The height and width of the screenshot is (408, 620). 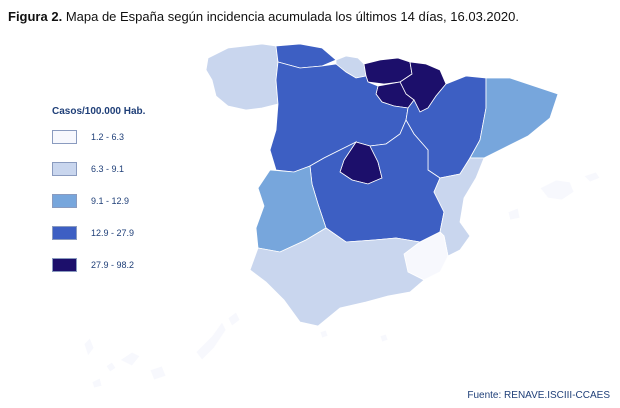 I want to click on region-baleares-mallorca: Islas Baleares, so click(x=557, y=190).